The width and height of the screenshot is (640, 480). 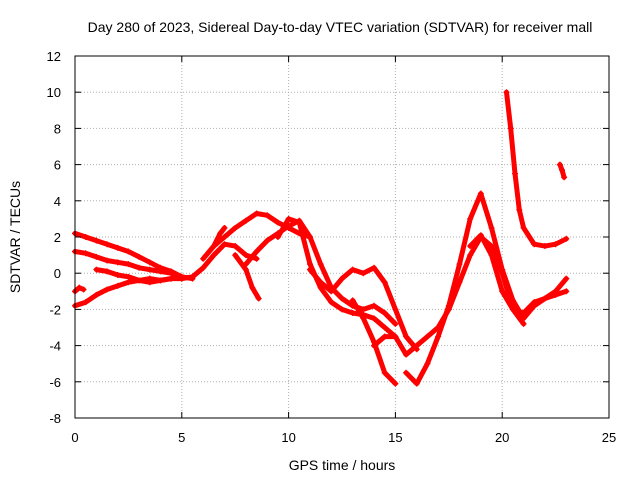 What do you see at coordinates (57, 128) in the screenshot?
I see `y-tick-label: 8` at bounding box center [57, 128].